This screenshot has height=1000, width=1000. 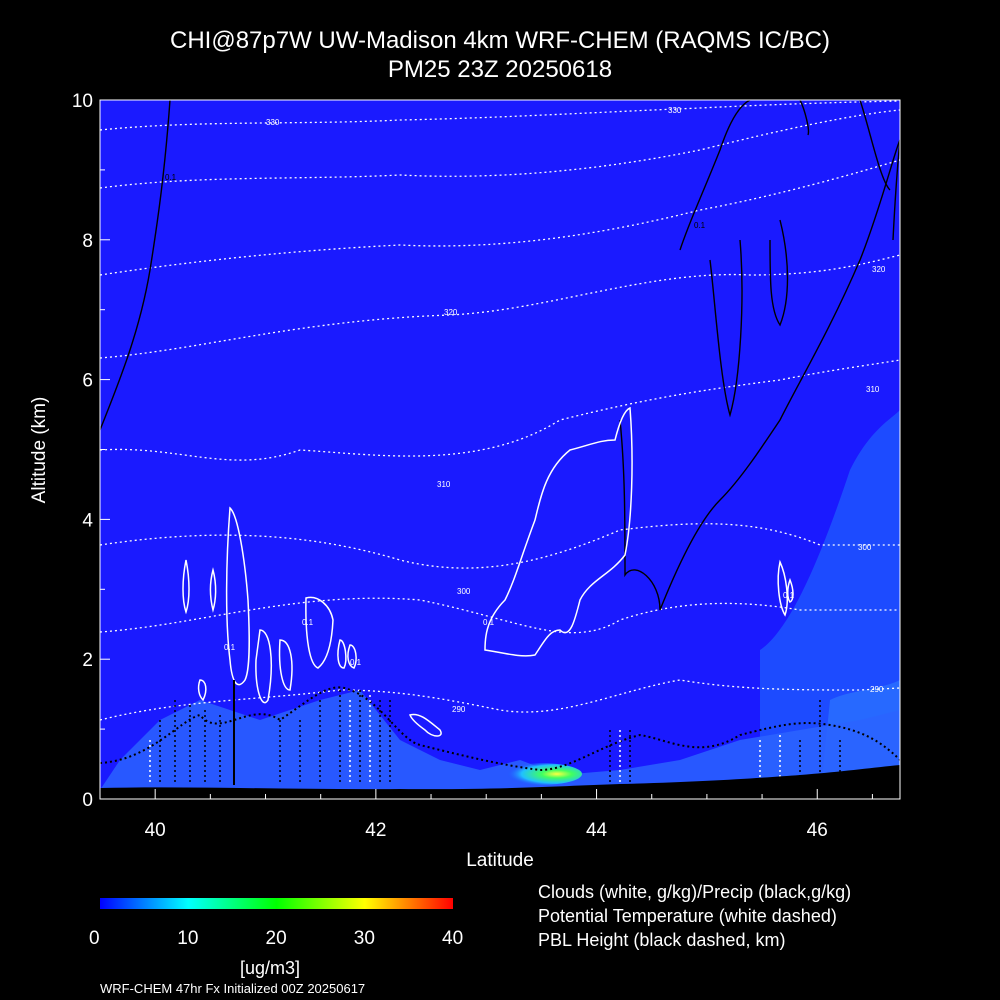 What do you see at coordinates (39, 450) in the screenshot?
I see `y-axis-label: Altitude (km)` at bounding box center [39, 450].